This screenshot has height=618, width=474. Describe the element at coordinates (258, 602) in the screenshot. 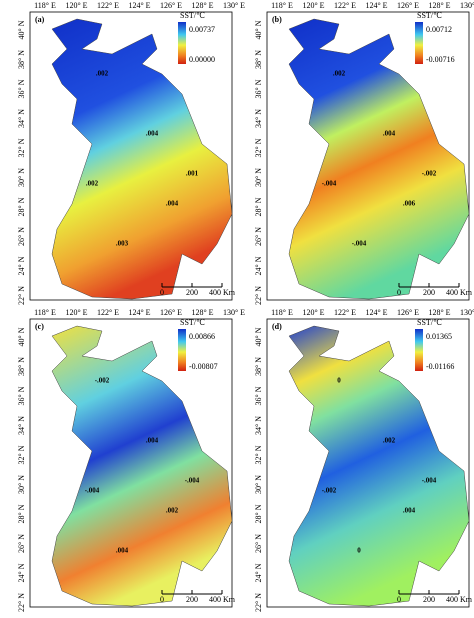

I see `lat-tick-label: 22° N` at that location.